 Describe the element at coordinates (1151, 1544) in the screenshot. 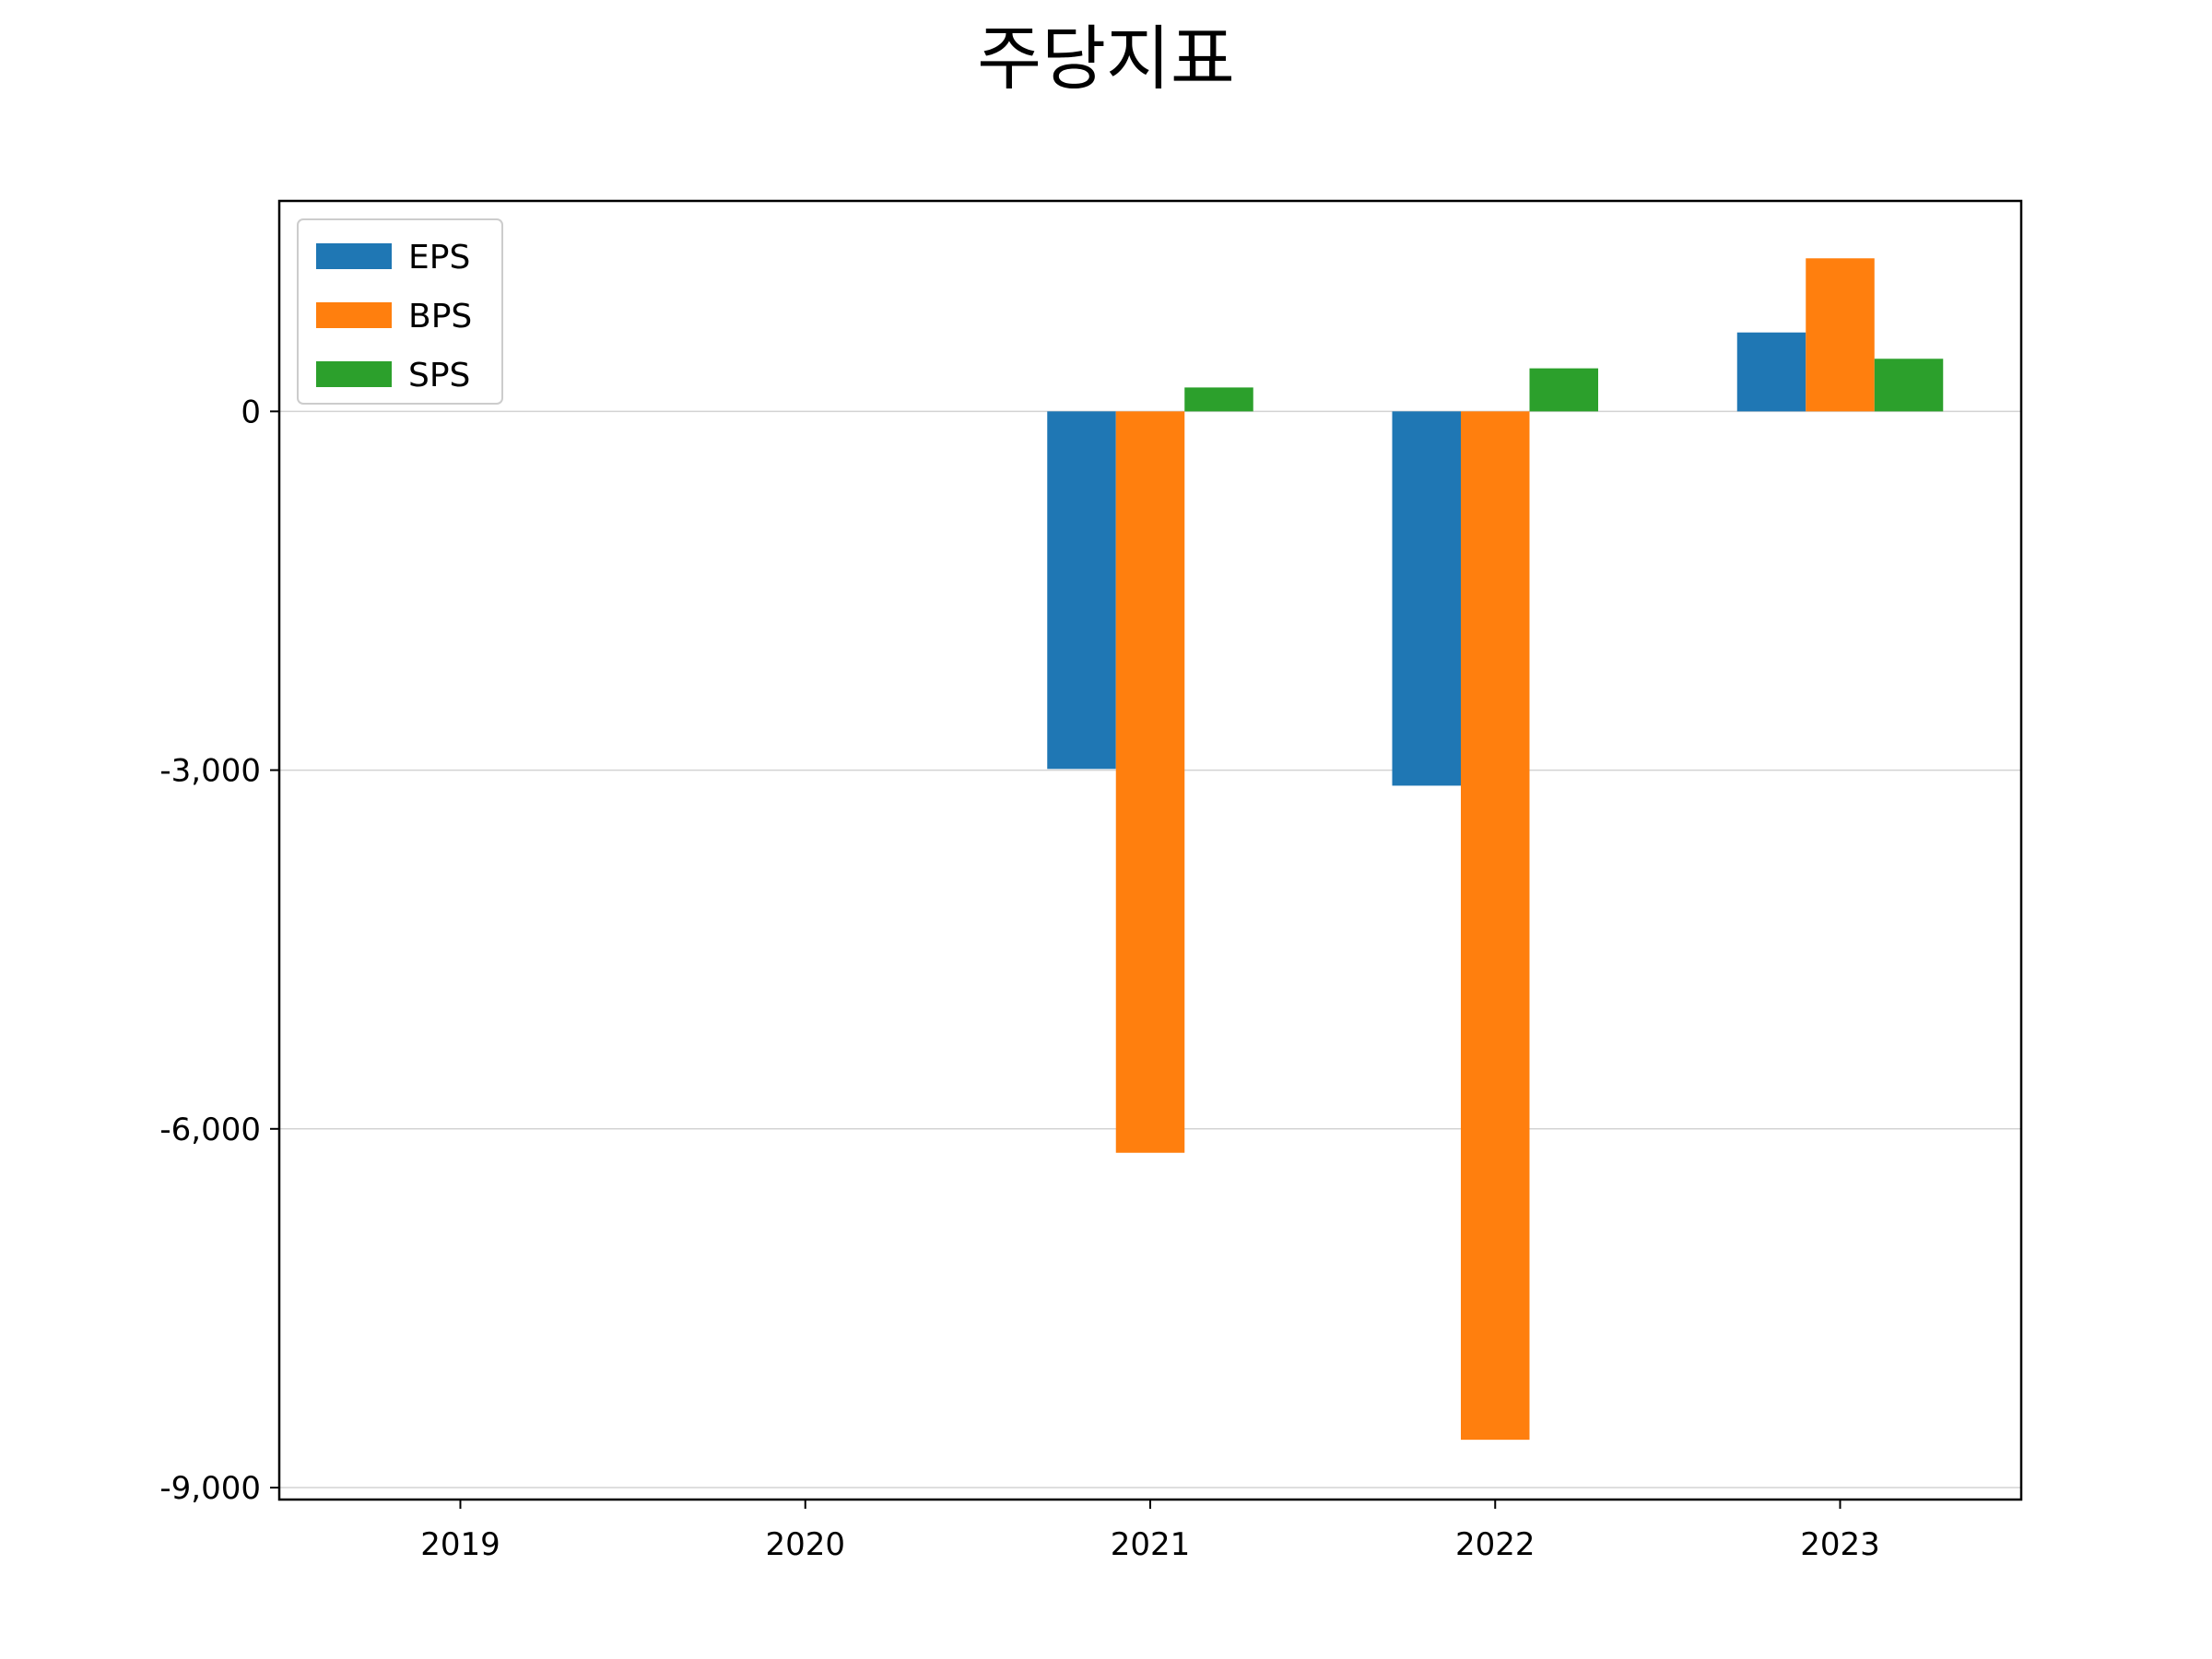

I see `x-tick-label-2021: 2021` at that location.